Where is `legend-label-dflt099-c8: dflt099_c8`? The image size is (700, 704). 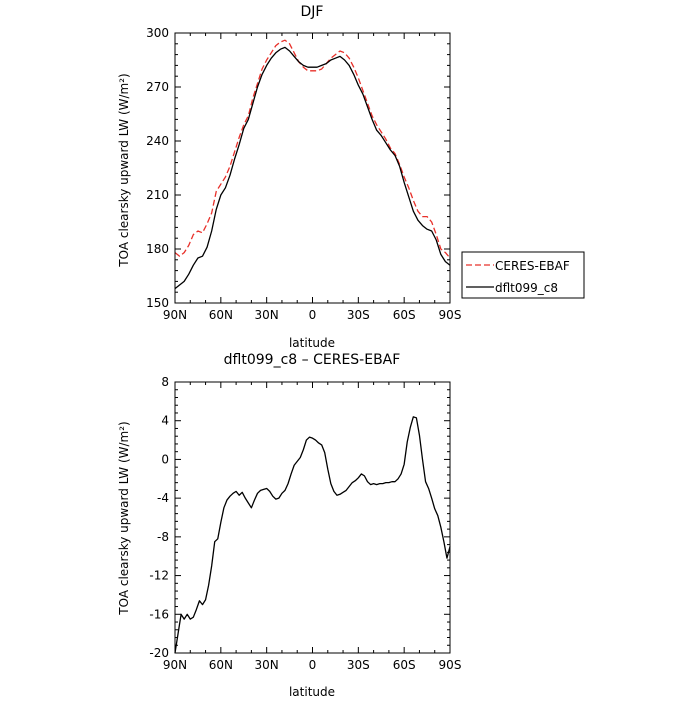
legend-label-dflt099-c8: dflt099_c8 is located at coordinates (526, 288).